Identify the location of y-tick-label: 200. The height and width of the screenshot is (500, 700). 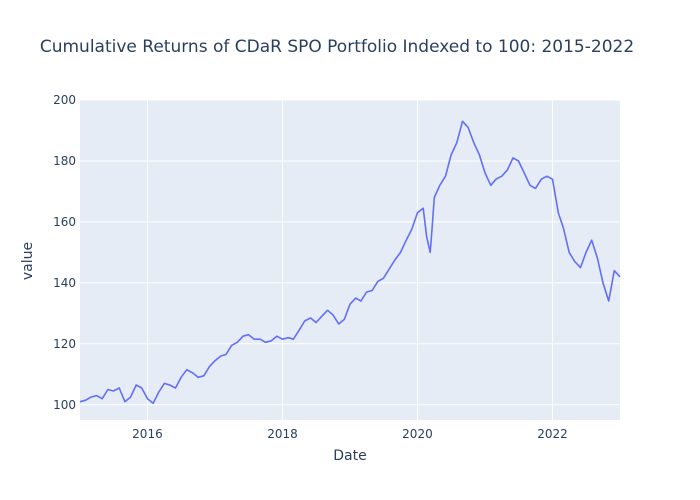
(64, 100).